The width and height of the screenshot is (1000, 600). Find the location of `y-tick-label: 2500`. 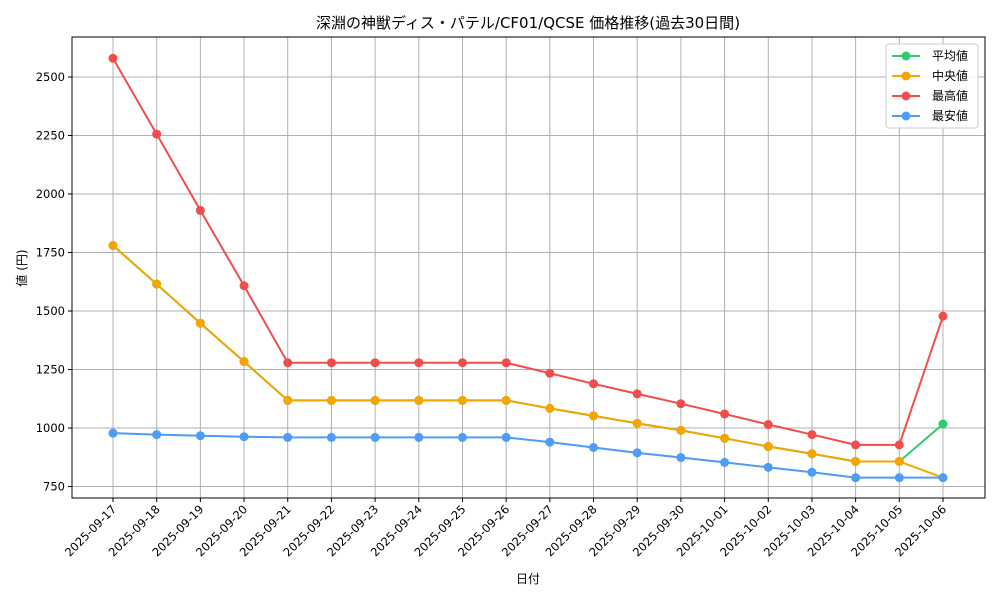

y-tick-label: 2500 is located at coordinates (50, 77).